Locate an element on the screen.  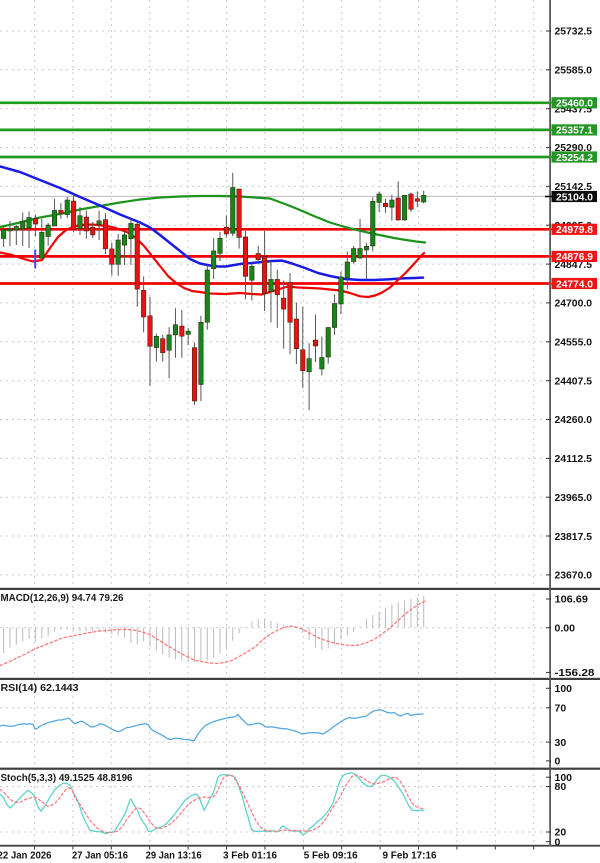
svg-text: 106.69 is located at coordinates (572, 600).